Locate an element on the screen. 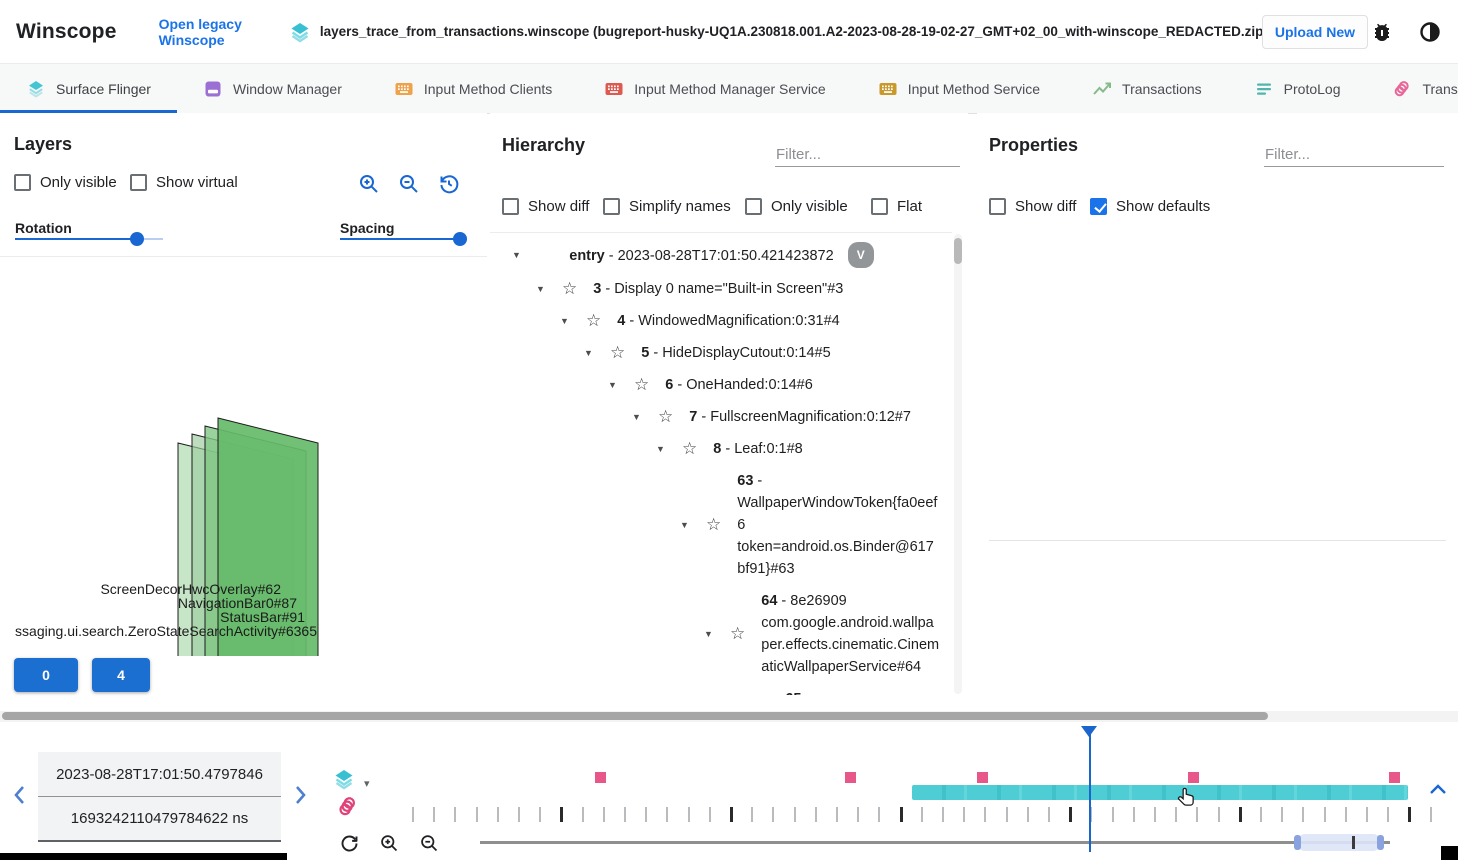 This screenshot has height=860, width=1458. zoom-out-icon is located at coordinates (409, 184).